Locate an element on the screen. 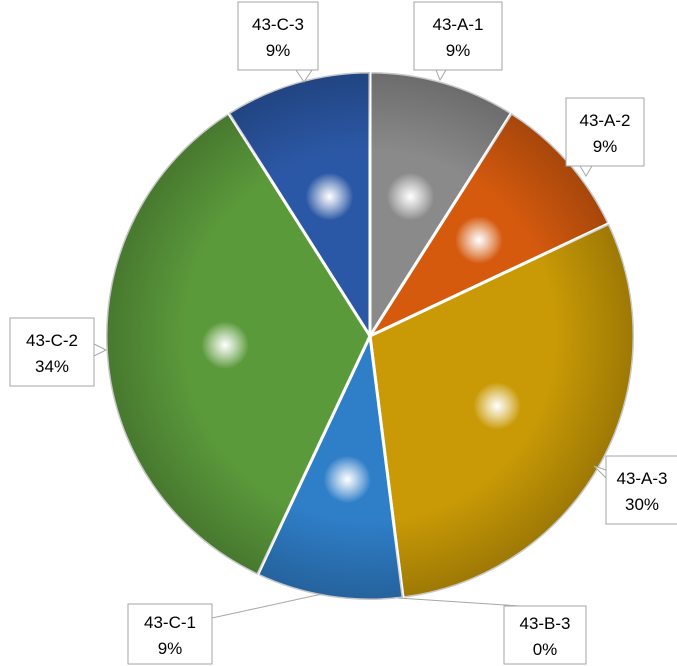  slice-label: 43-C-1 is located at coordinates (170, 622).